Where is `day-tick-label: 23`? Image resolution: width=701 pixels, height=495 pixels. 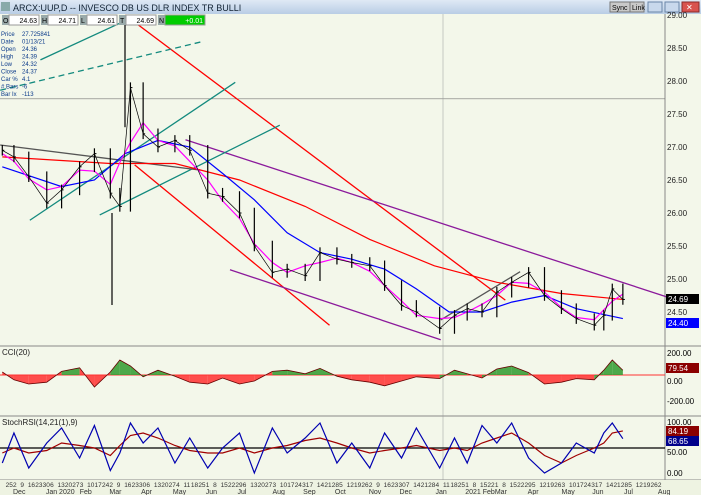 day-tick-label: 23 is located at coordinates (395, 485).